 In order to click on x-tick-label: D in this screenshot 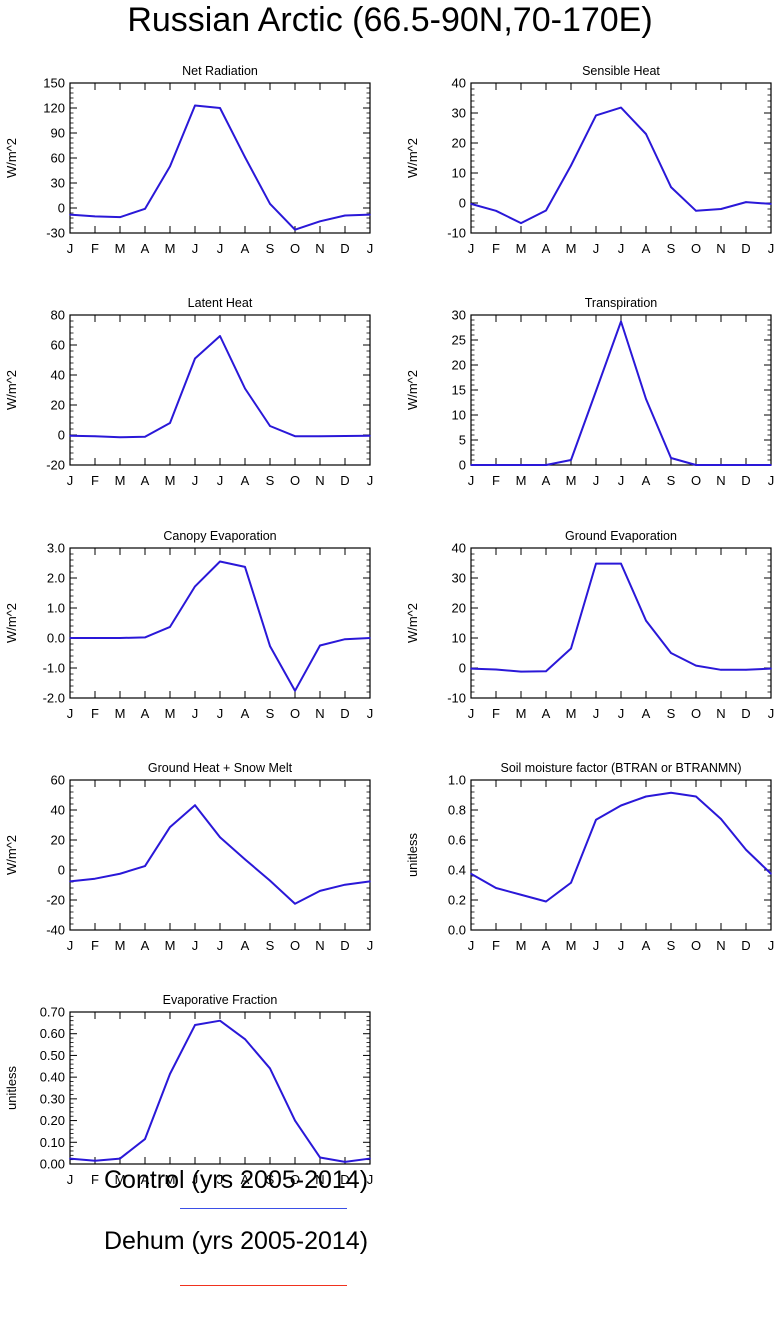, I will do `click(745, 480)`.